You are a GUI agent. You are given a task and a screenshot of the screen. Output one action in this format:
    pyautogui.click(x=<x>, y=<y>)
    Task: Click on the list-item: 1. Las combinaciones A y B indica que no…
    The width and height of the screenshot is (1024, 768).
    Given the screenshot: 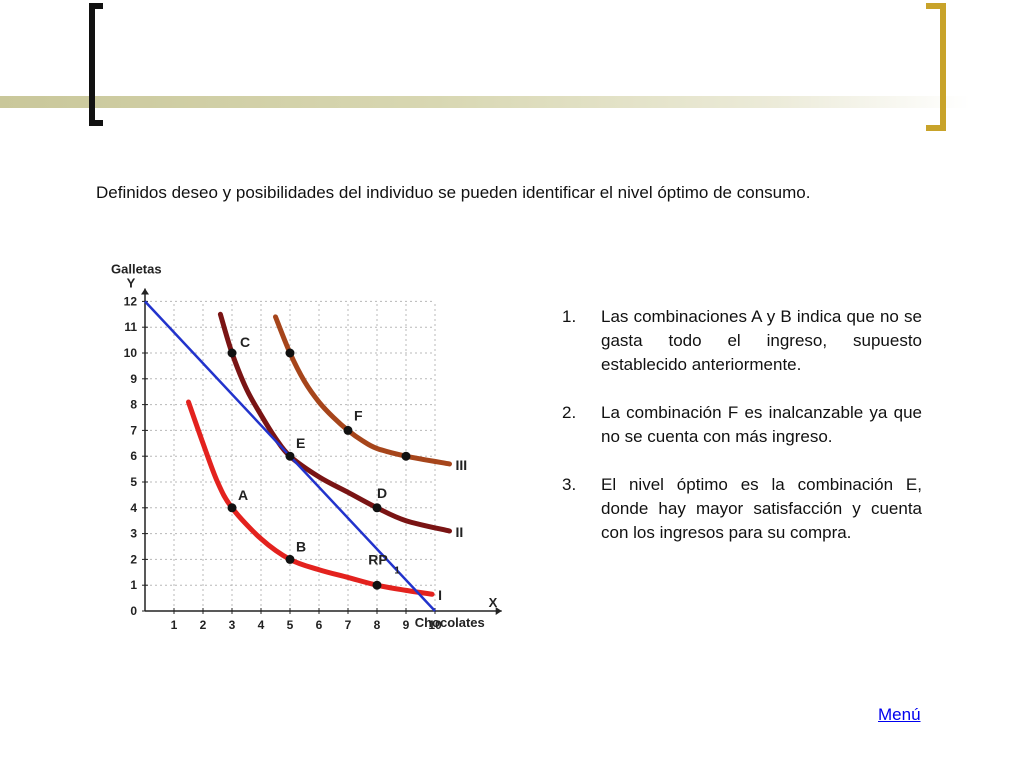 What is the action you would take?
    pyautogui.click(x=742, y=341)
    